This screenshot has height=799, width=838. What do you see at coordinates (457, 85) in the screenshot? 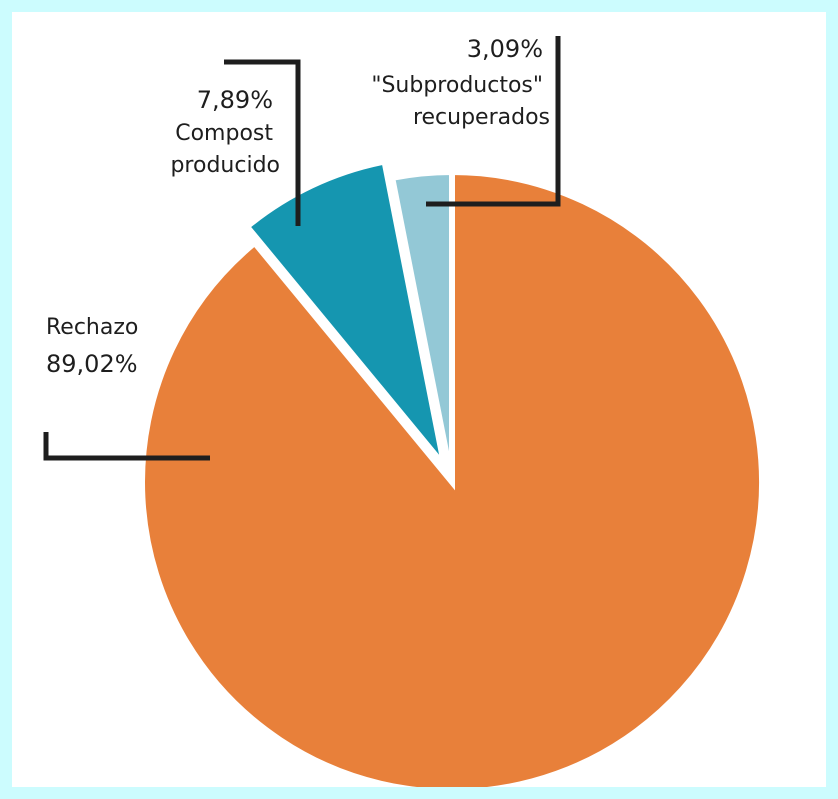
I see `label-subproductos-name-line1: "Subproductos"` at bounding box center [457, 85].